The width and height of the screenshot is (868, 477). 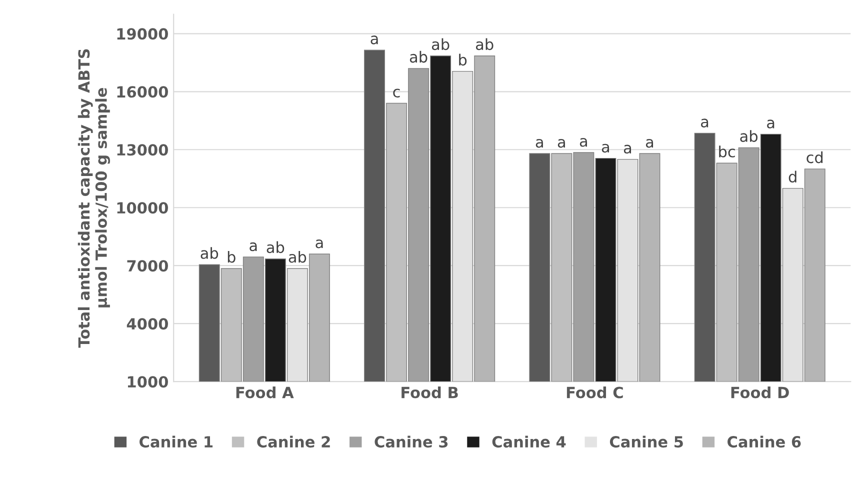 I want to click on data-label: cd, so click(x=814, y=157).